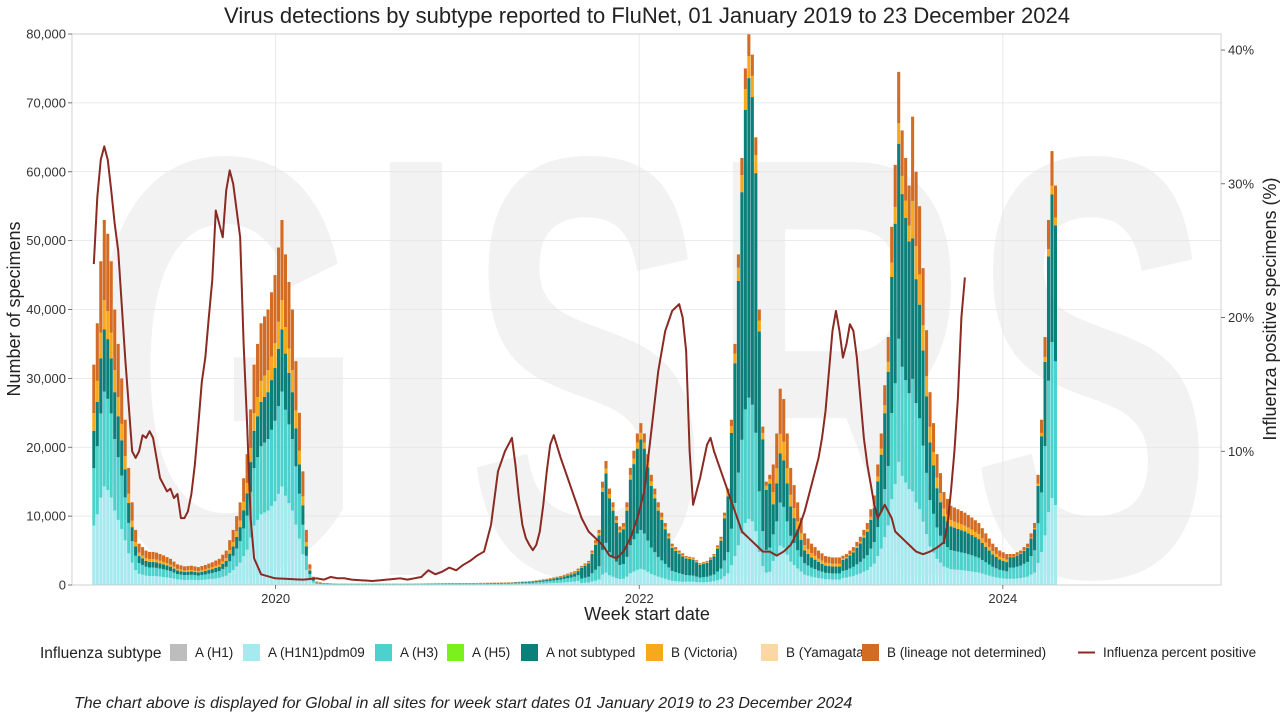  What do you see at coordinates (46, 240) in the screenshot?
I see `y-tick-label: 50,000` at bounding box center [46, 240].